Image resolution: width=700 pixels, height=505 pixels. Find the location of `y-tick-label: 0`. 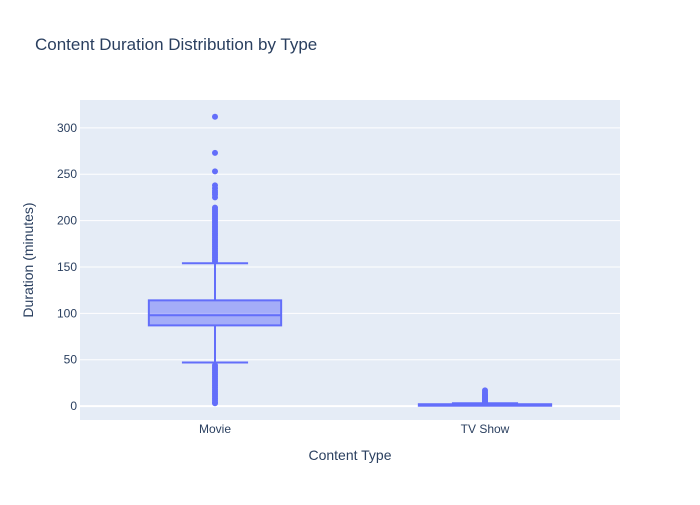

y-tick-label: 0 is located at coordinates (73, 406).